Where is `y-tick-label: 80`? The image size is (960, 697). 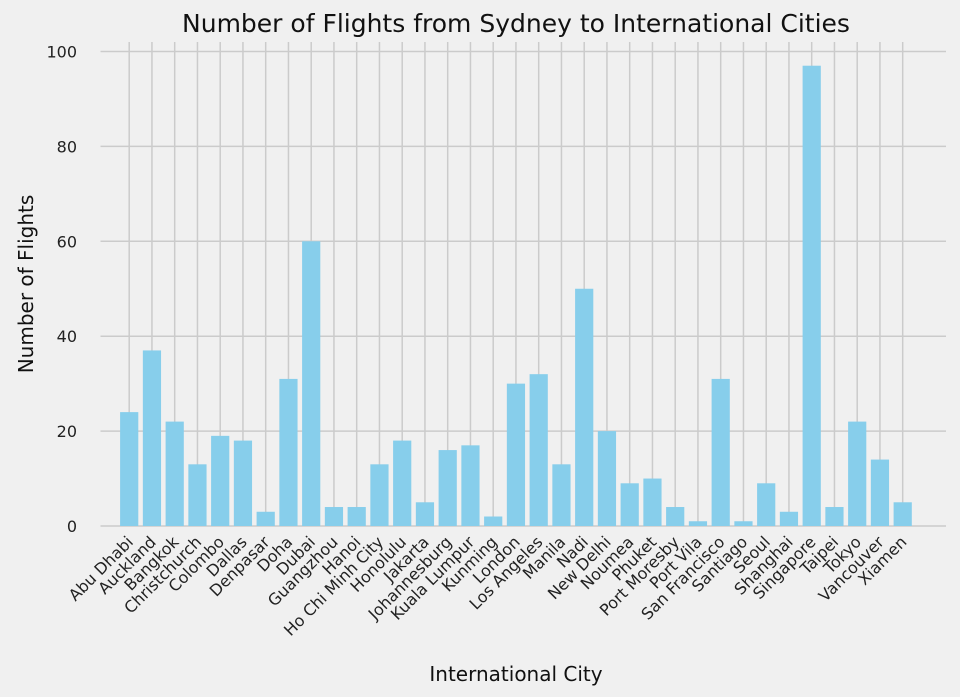
y-tick-label: 80 is located at coordinates (67, 146).